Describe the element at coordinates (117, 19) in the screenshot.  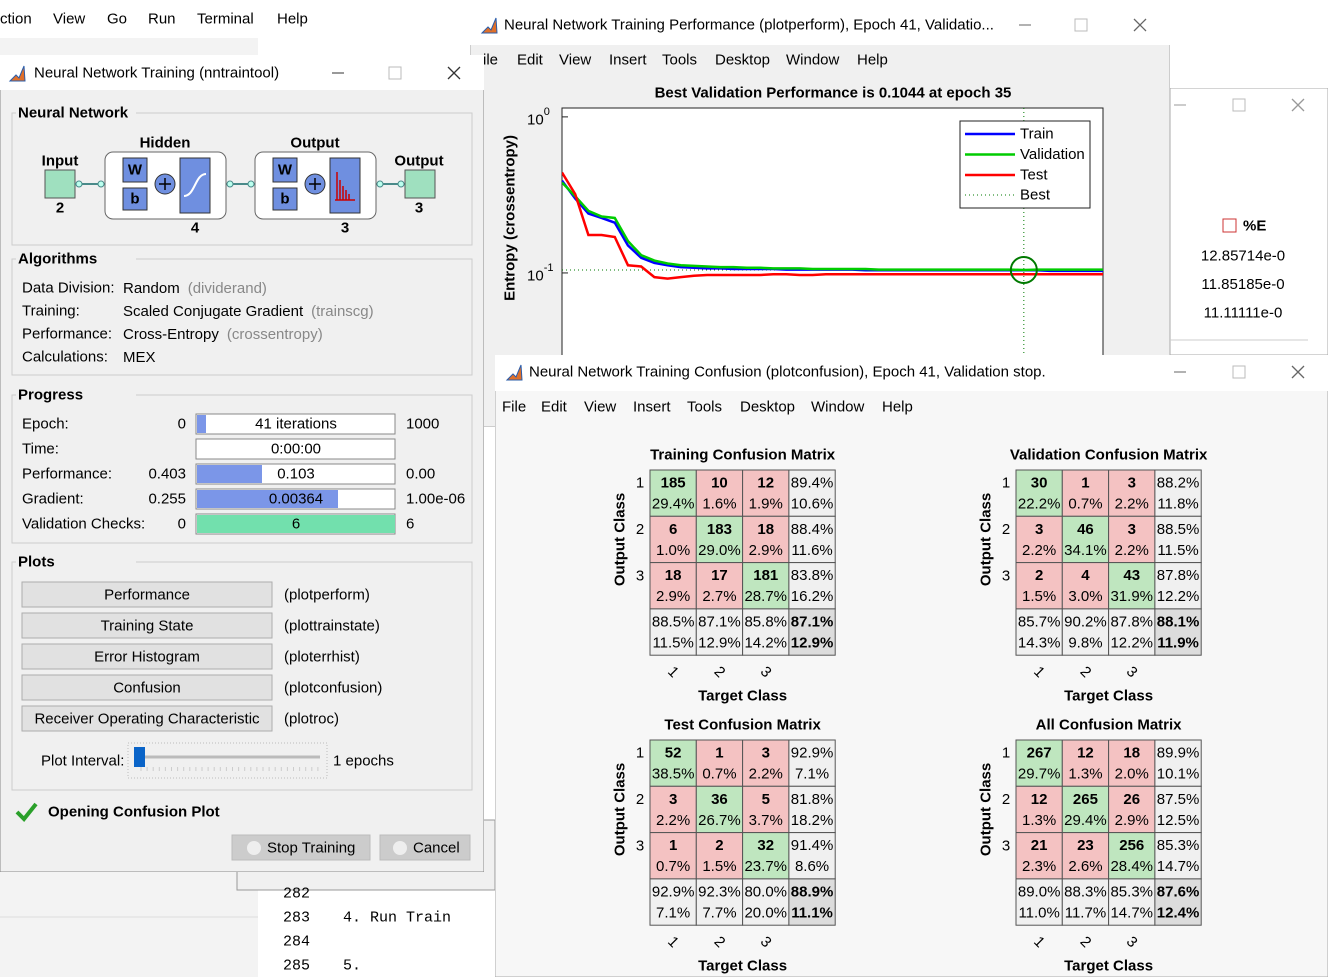
I see `menu-item: Go` at that location.